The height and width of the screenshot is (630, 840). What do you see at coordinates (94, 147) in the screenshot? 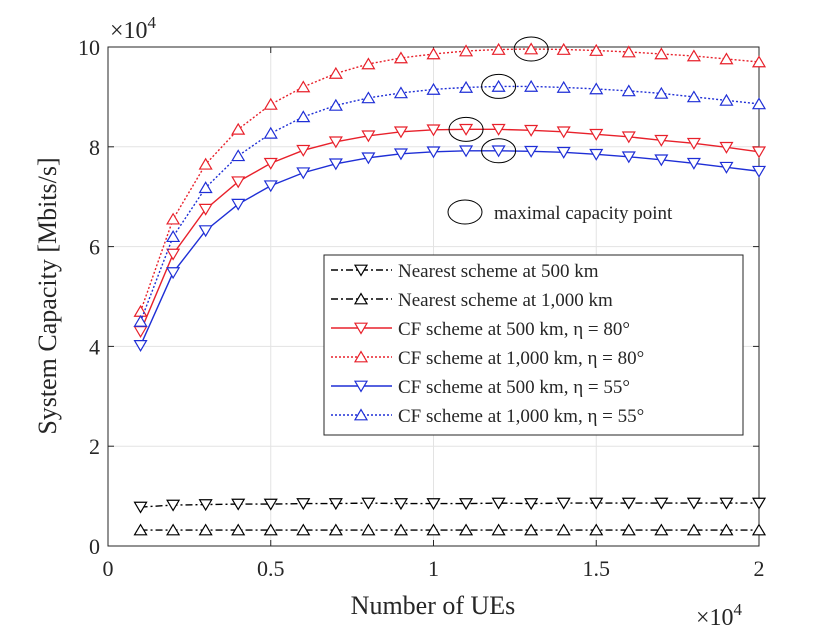
I see `y-tick-label: 8` at bounding box center [94, 147].